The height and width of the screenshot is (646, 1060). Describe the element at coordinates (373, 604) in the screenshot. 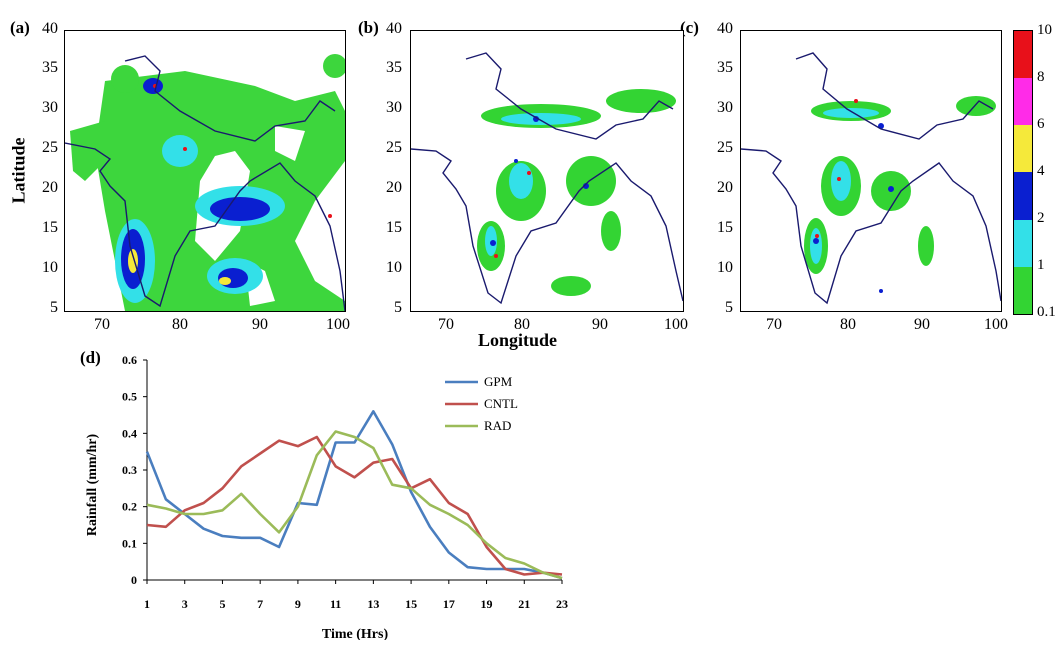

I see `chart-x-tick-label: 13` at that location.